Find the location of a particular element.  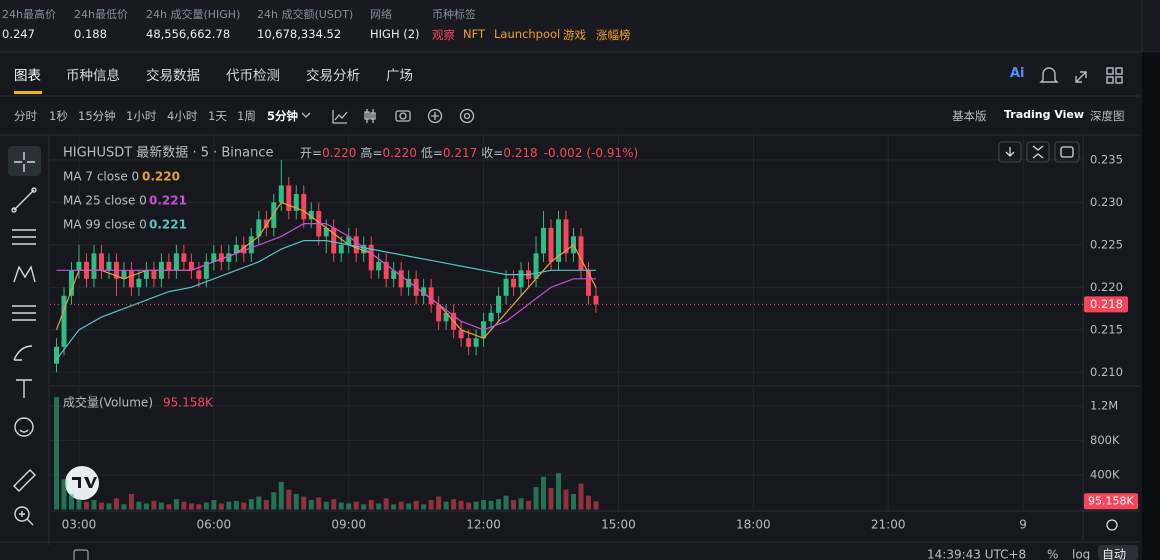

dropdown-arrow is located at coordinates (306, 115).